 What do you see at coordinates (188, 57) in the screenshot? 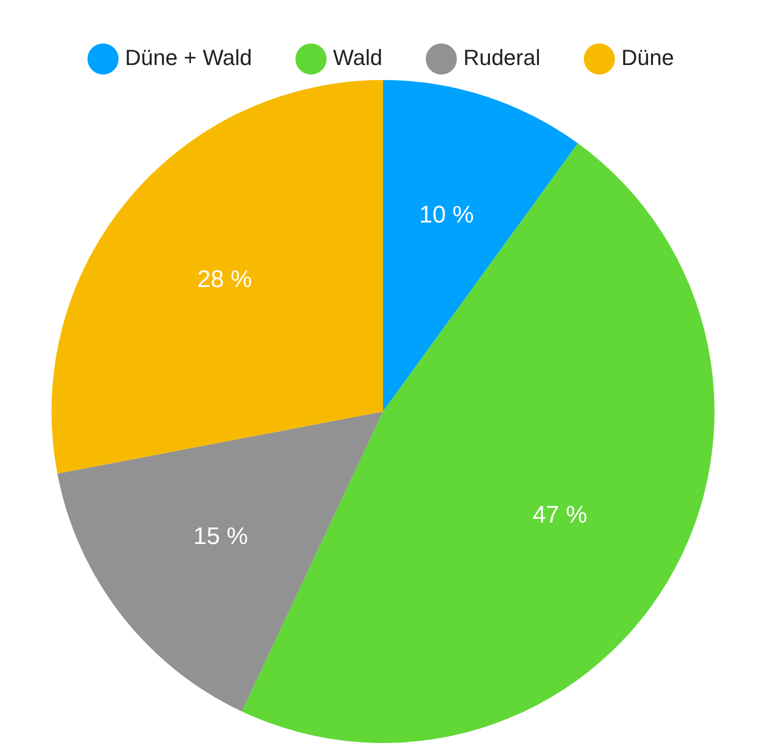
I see `legend-label: Düne + Wald` at bounding box center [188, 57].